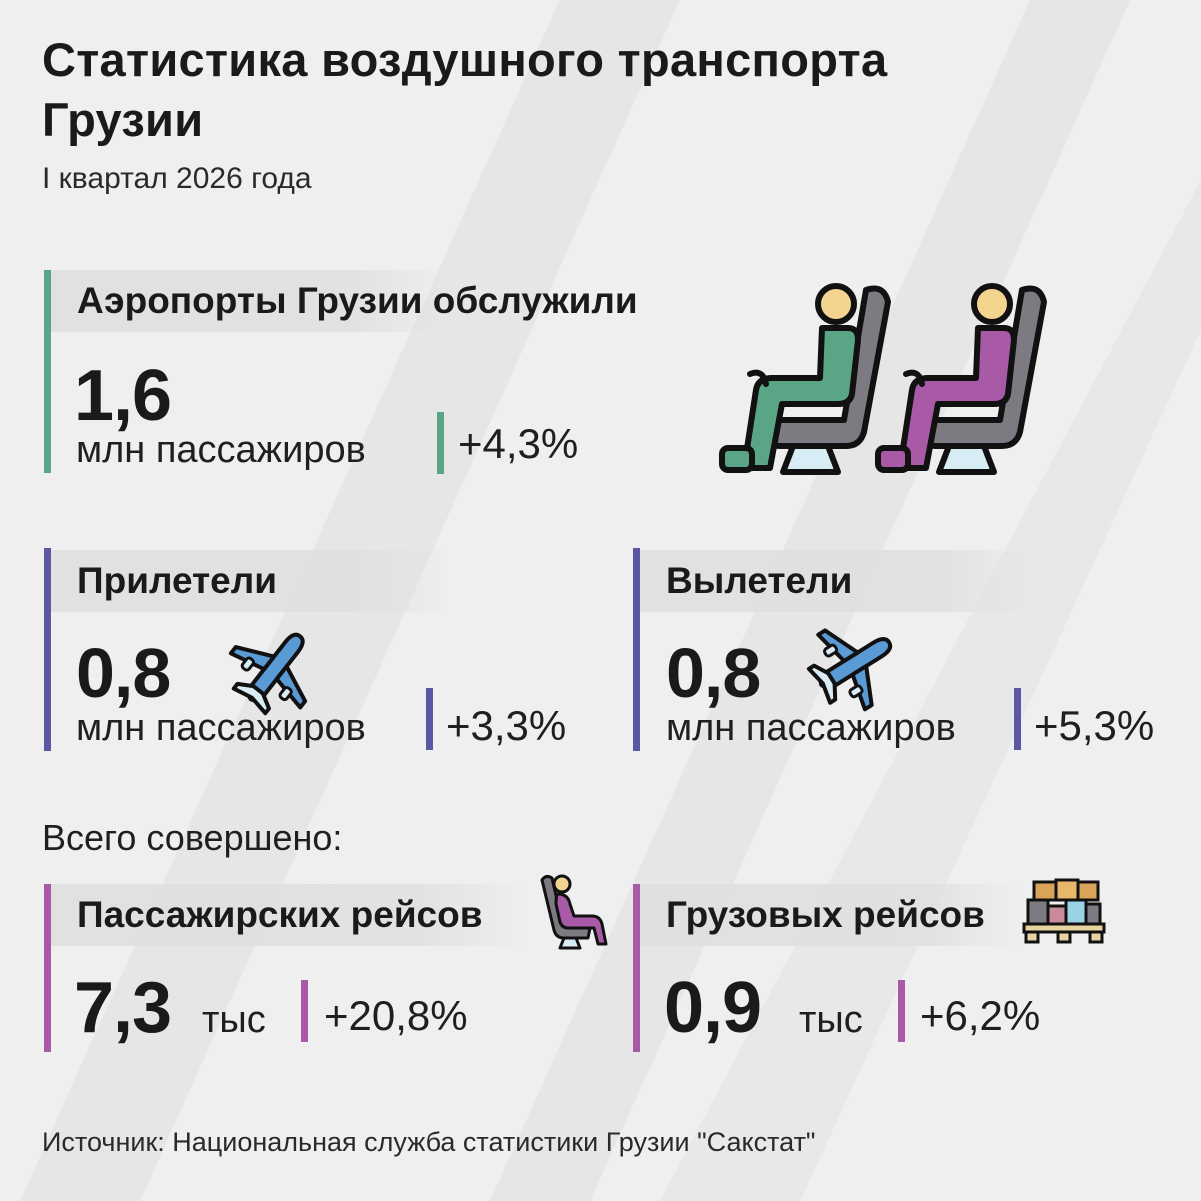 The image size is (1201, 1201). What do you see at coordinates (251, 581) in the screenshot?
I see `arrivals-label: Прилетели` at bounding box center [251, 581].